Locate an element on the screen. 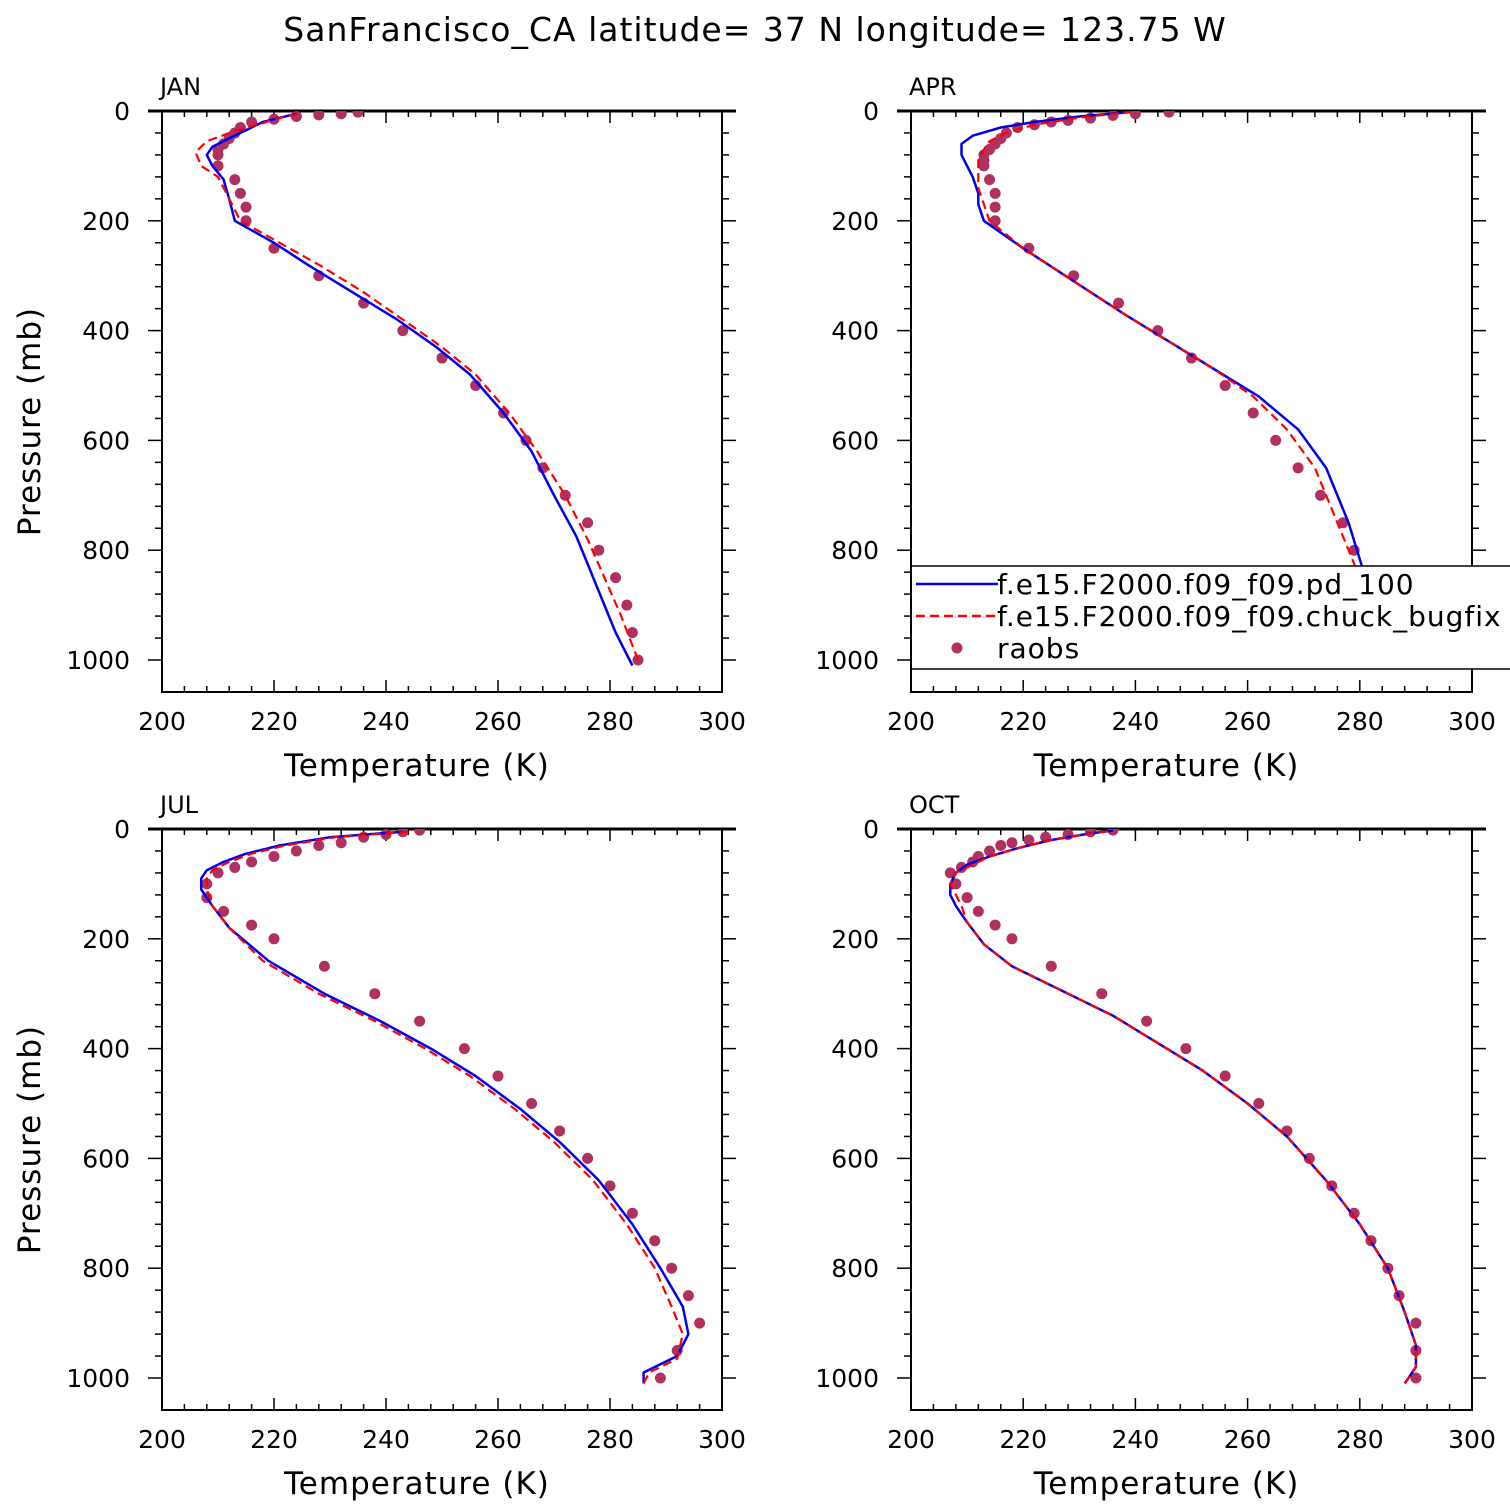 The height and width of the screenshot is (1510, 1510). panel-label: APR is located at coordinates (933, 87).